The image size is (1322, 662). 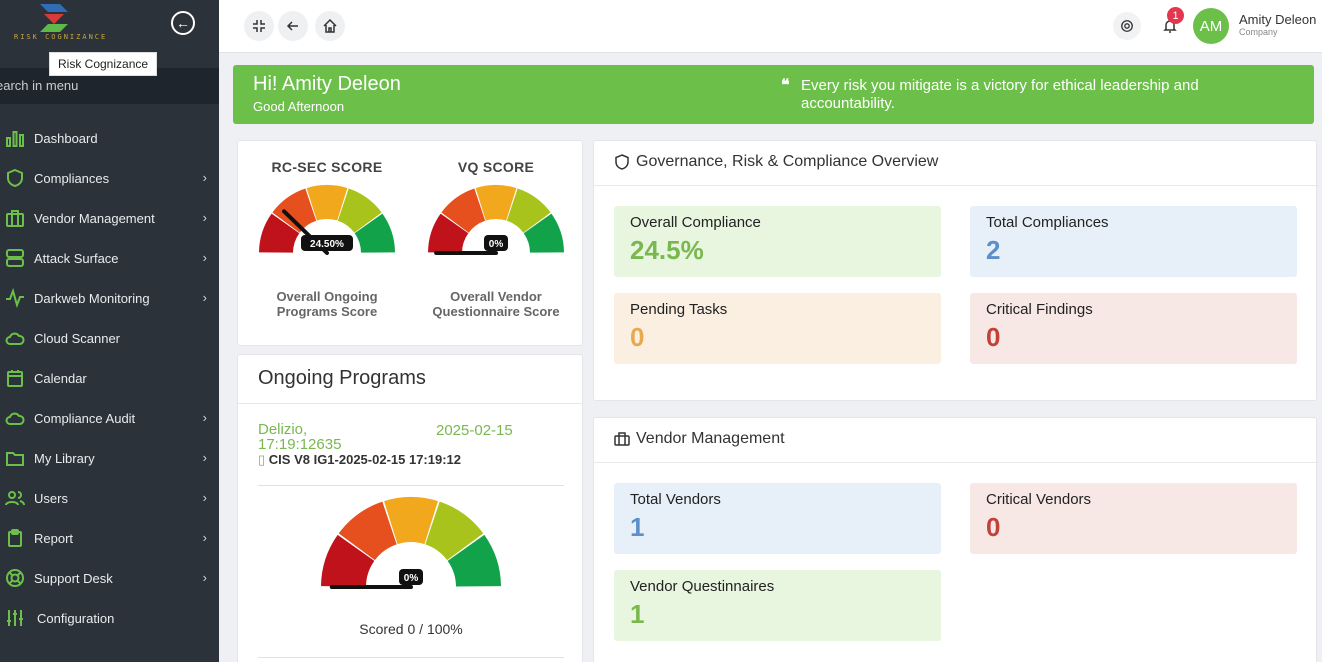 I want to click on clipboard-icon: ▯, so click(x=262, y=459).